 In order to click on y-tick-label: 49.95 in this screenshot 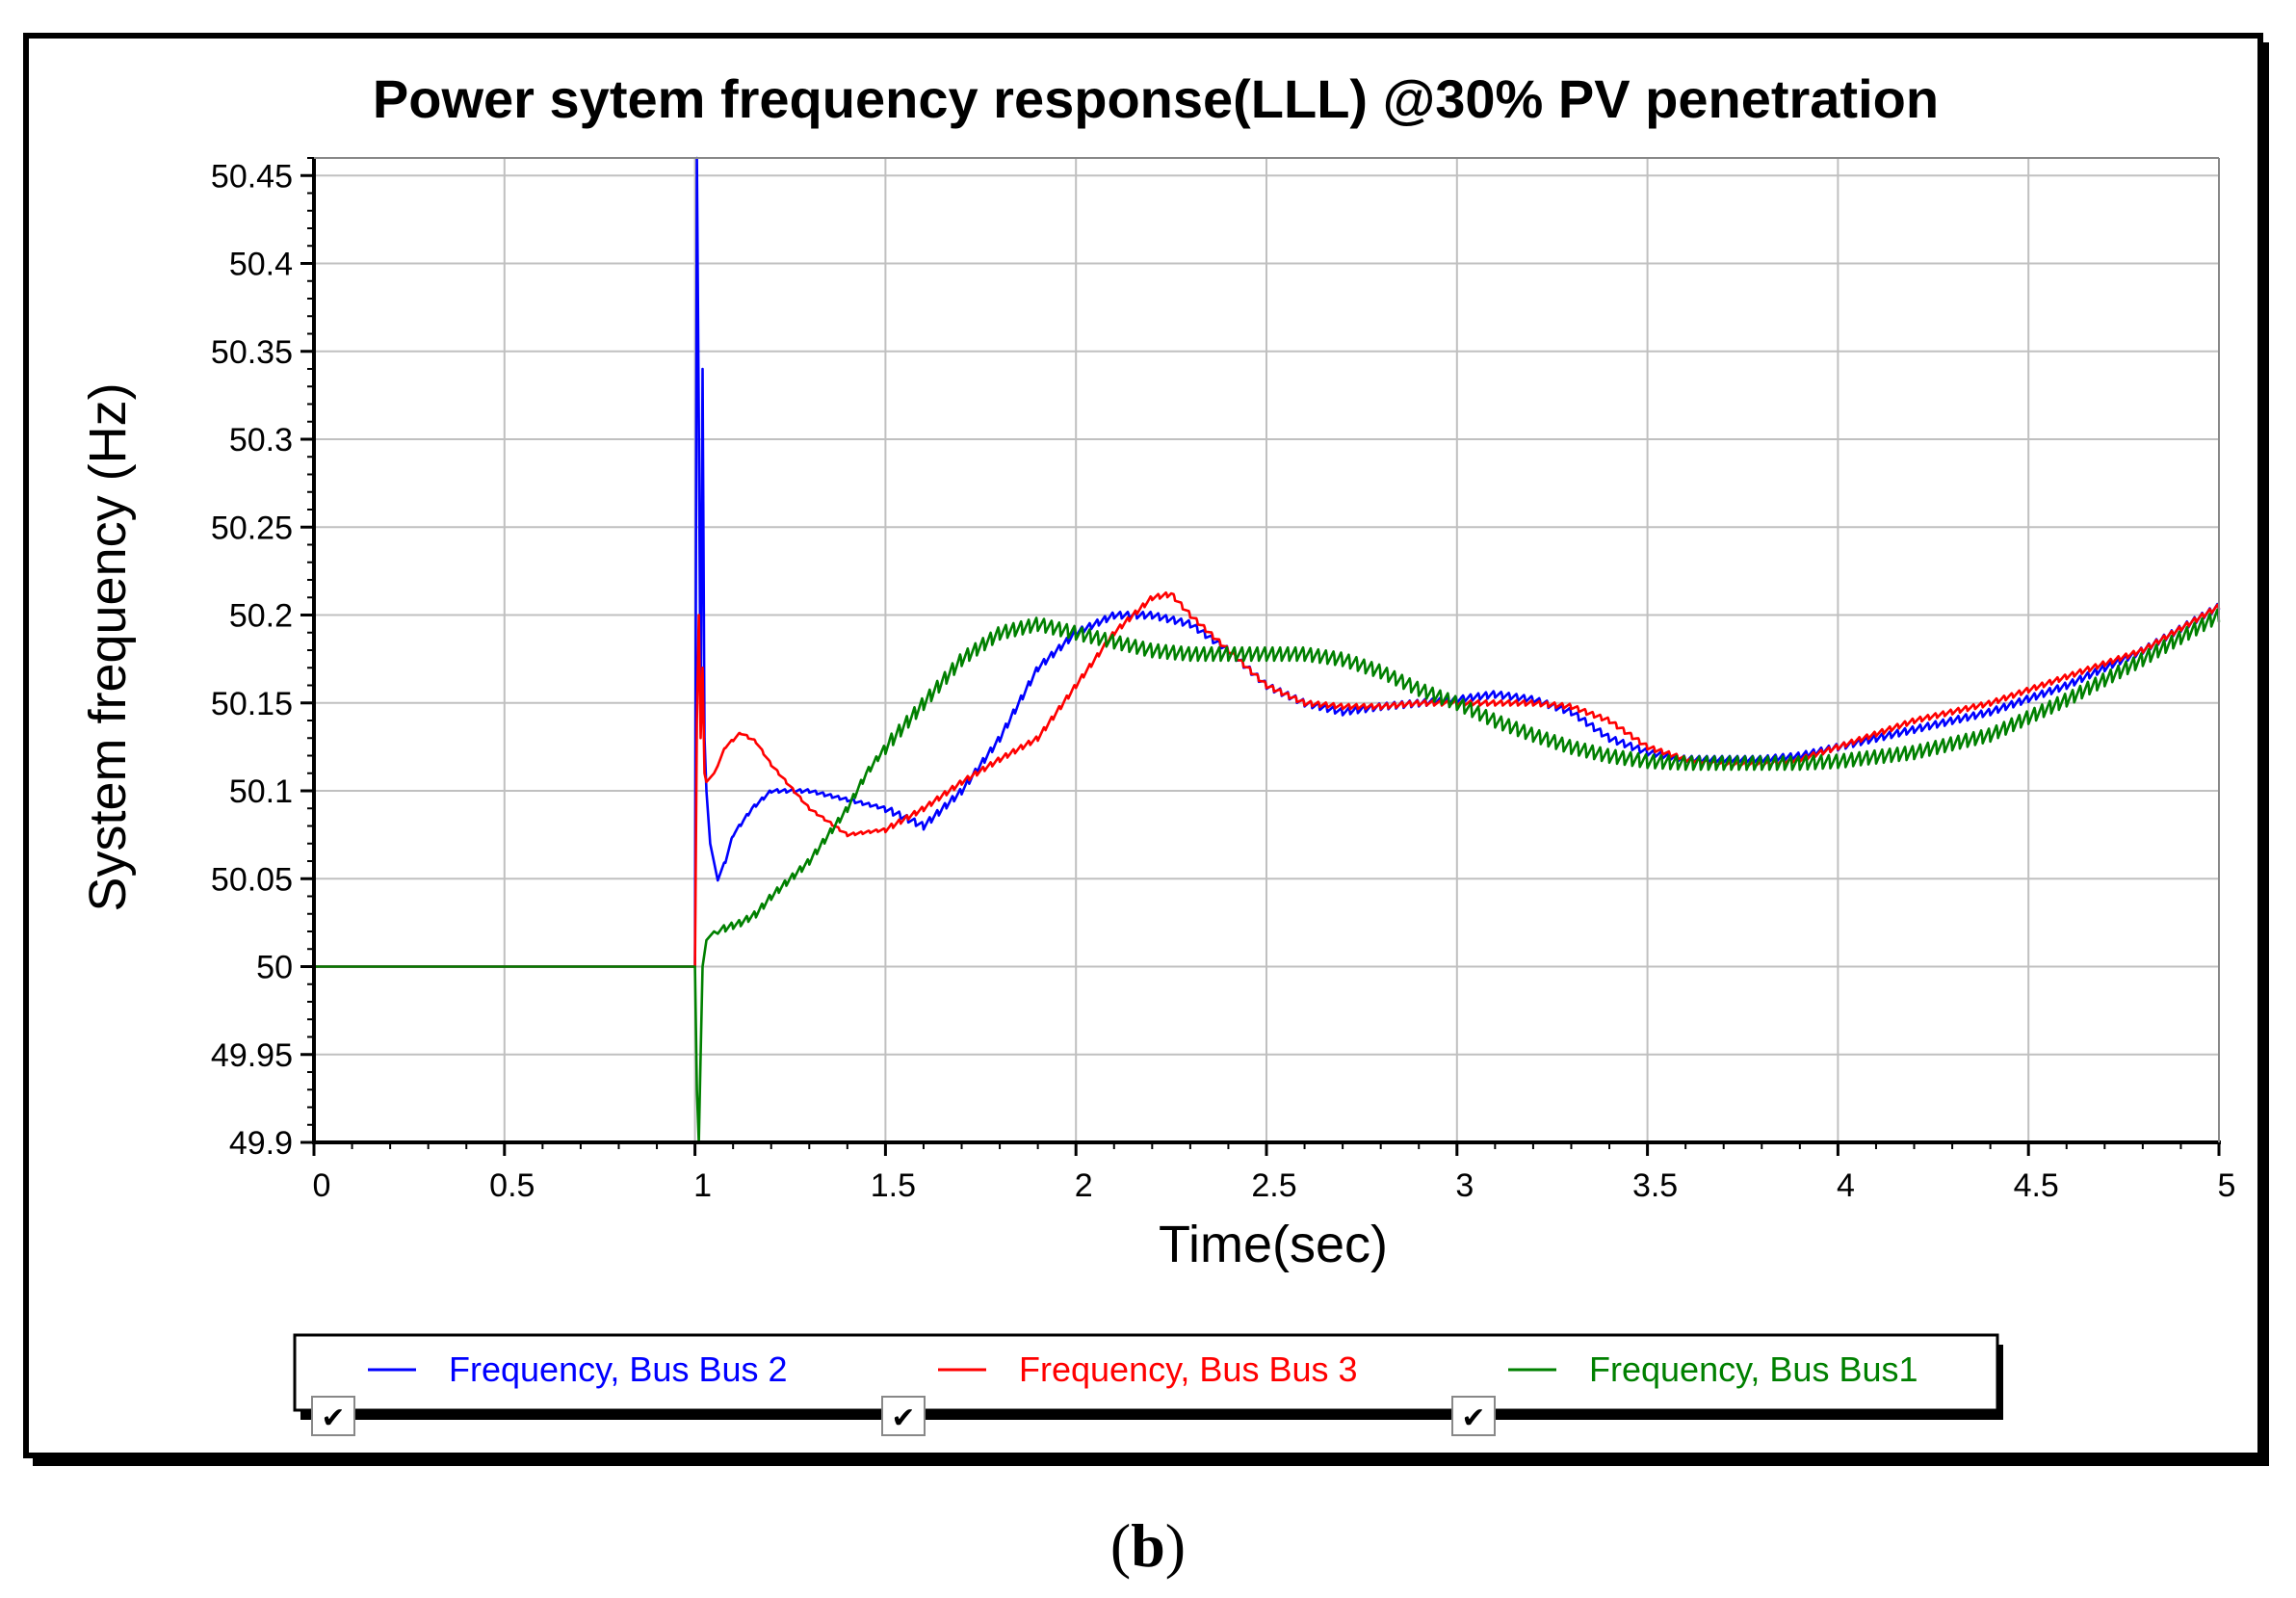, I will do `click(252, 1055)`.